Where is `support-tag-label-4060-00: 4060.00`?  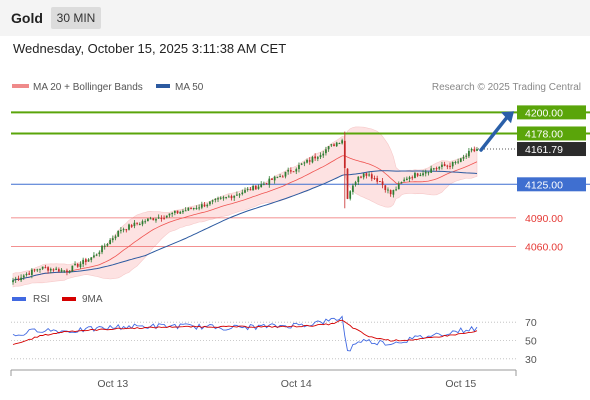 support-tag-label-4060-00: 4060.00 is located at coordinates (544, 248).